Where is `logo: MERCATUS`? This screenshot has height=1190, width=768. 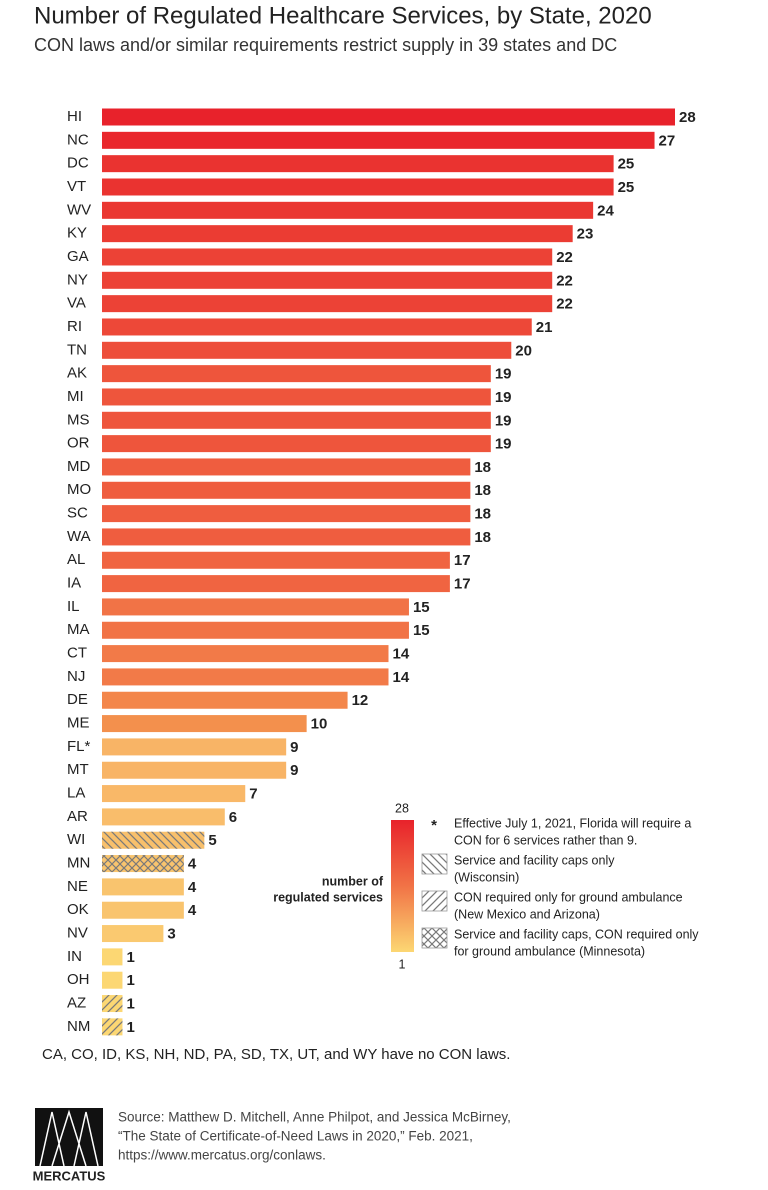
logo: MERCATUS is located at coordinates (69, 1145).